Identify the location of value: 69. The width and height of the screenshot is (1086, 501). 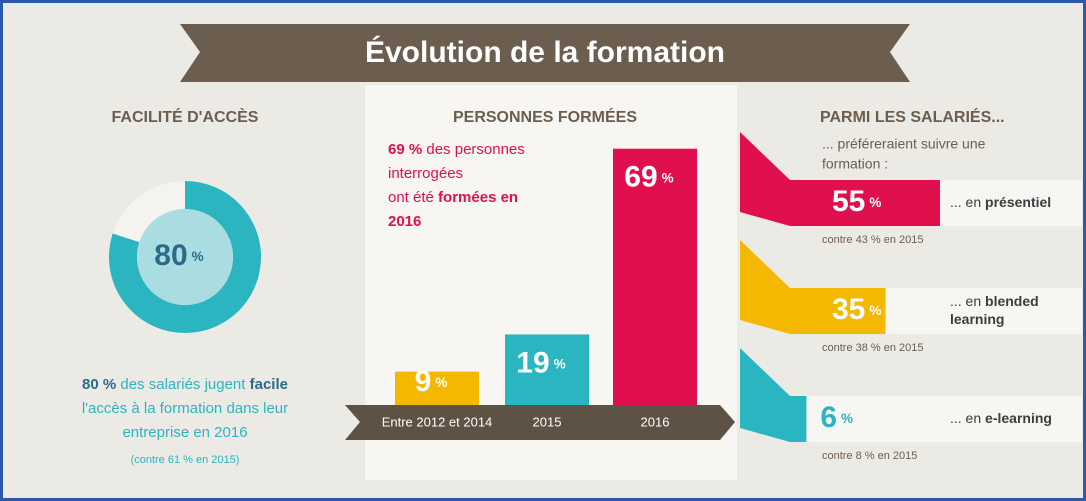
(640, 177).